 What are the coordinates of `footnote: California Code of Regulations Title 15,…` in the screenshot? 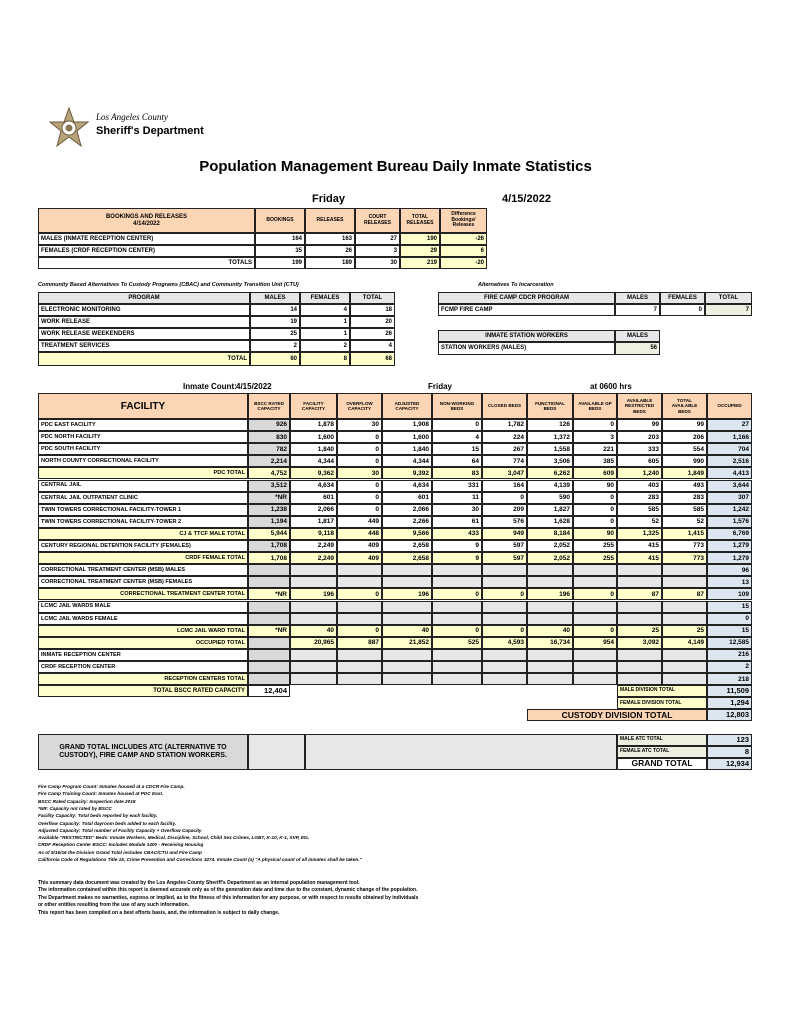 It's located at (200, 859).